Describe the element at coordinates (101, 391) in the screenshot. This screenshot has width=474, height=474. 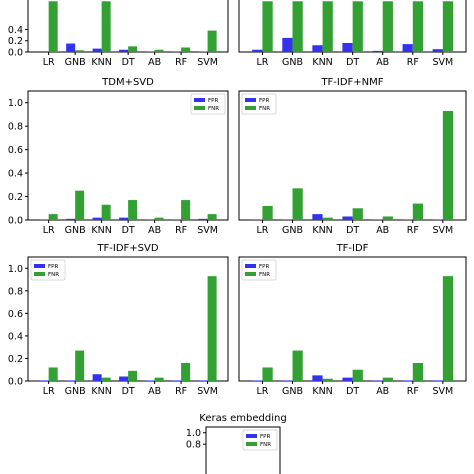
I see `xtick-label-4-2: KNN` at that location.